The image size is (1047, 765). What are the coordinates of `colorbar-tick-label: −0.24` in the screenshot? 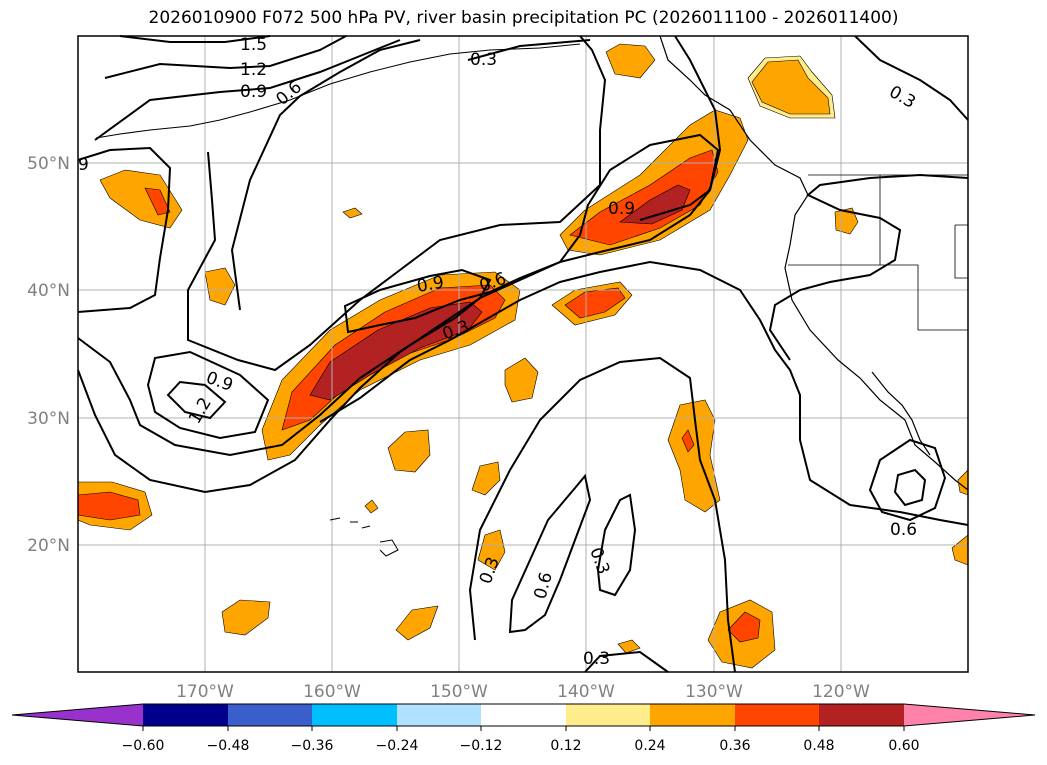 It's located at (397, 746).